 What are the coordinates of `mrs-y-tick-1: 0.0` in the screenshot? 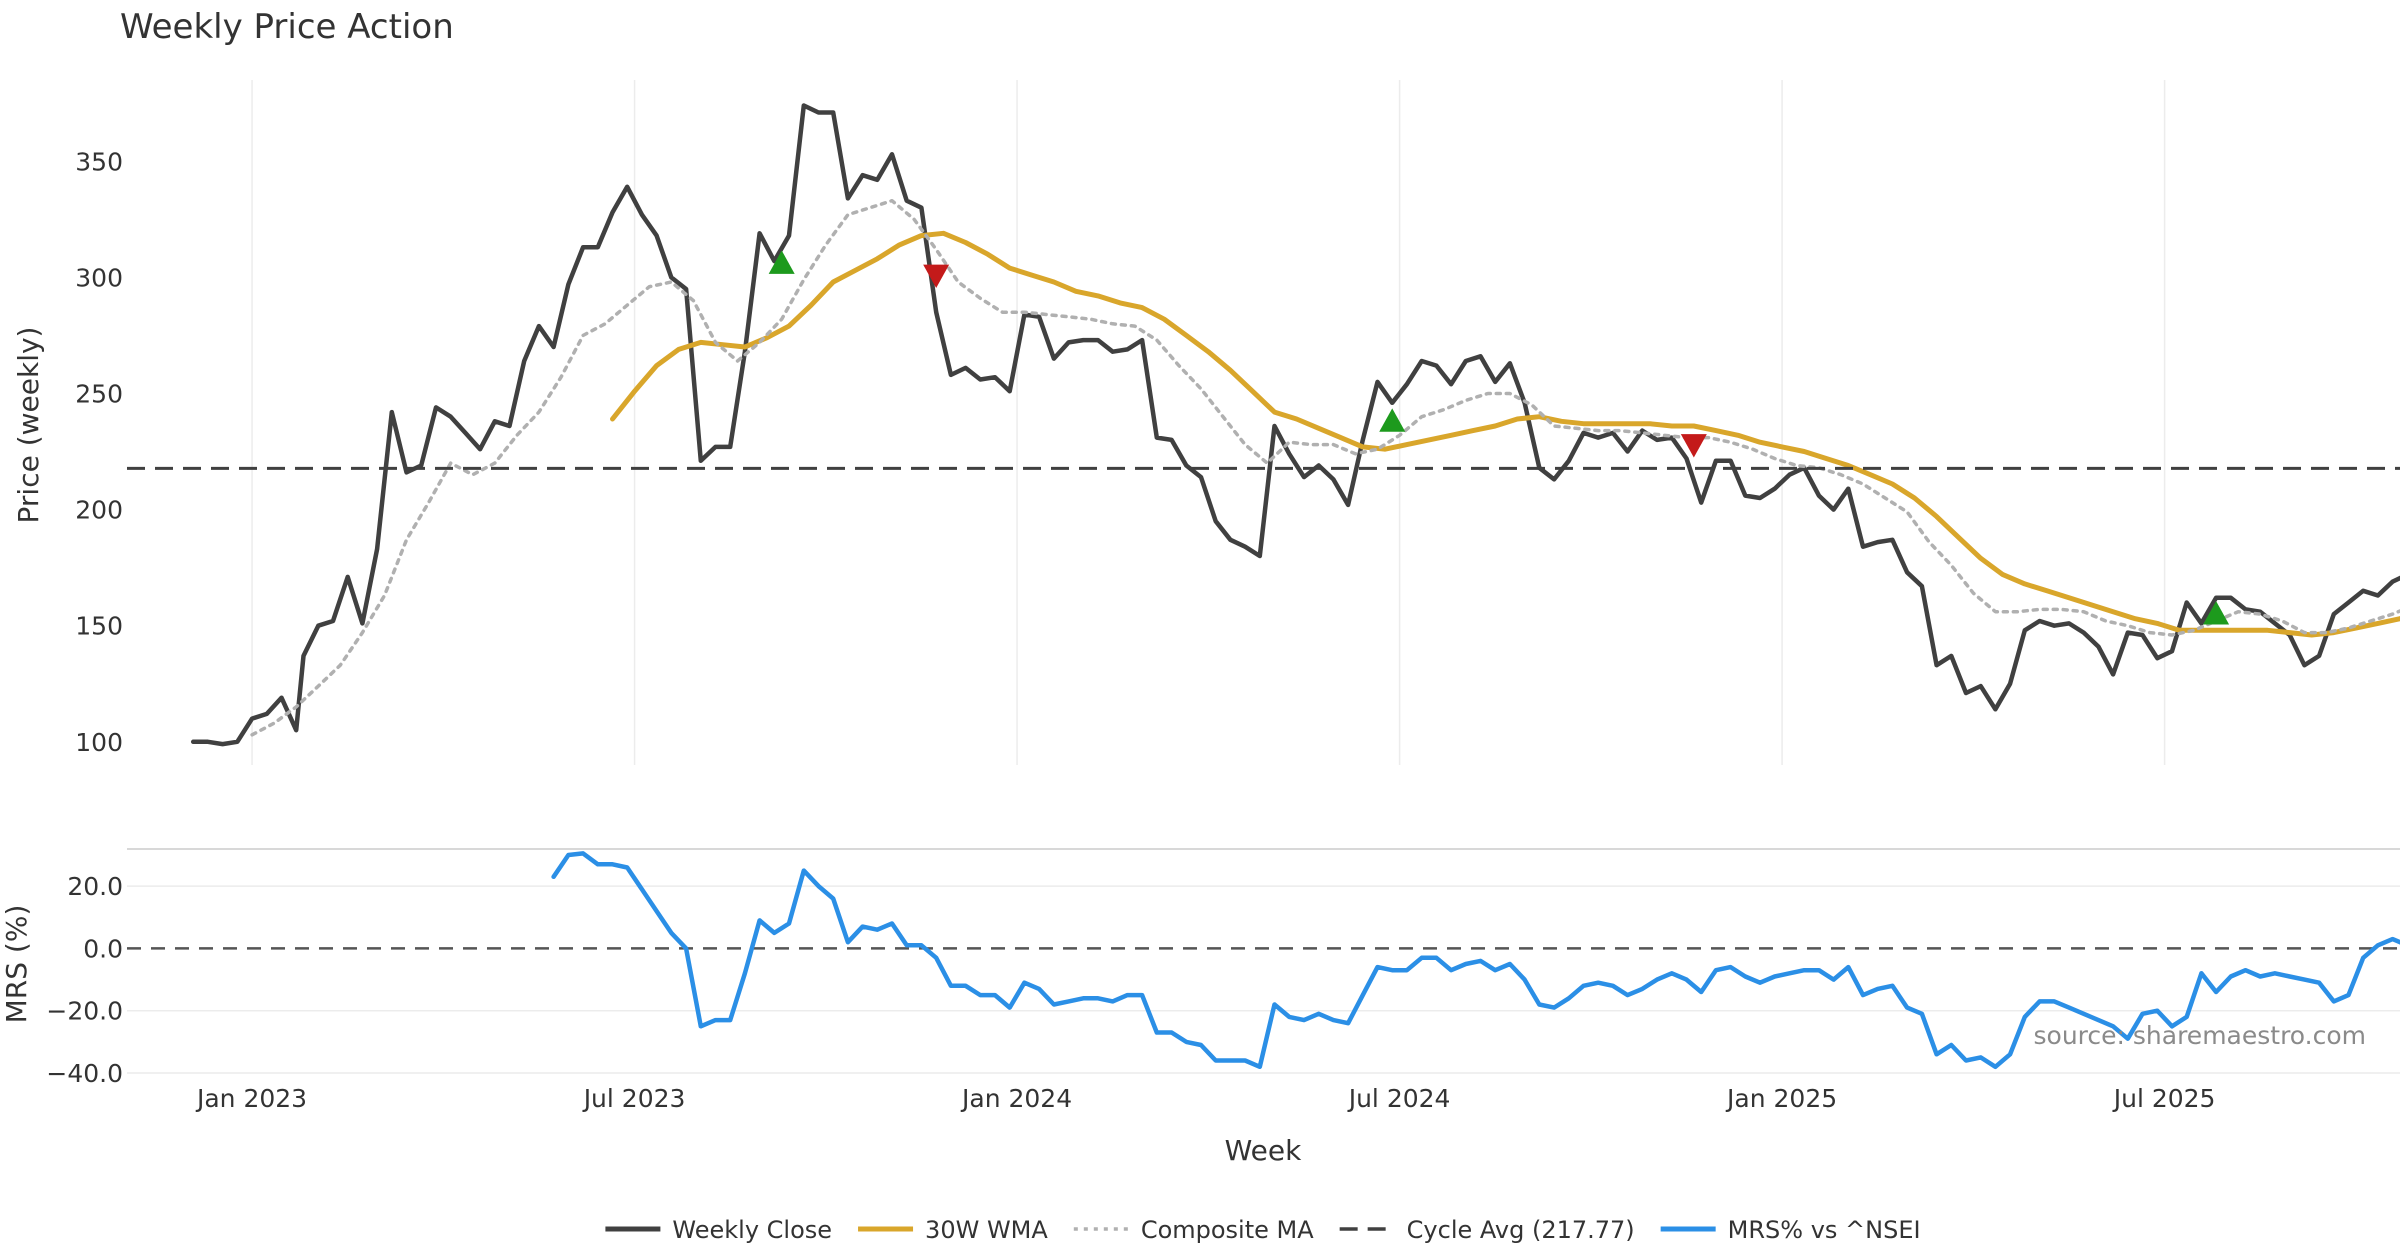 It's located at (103, 948).